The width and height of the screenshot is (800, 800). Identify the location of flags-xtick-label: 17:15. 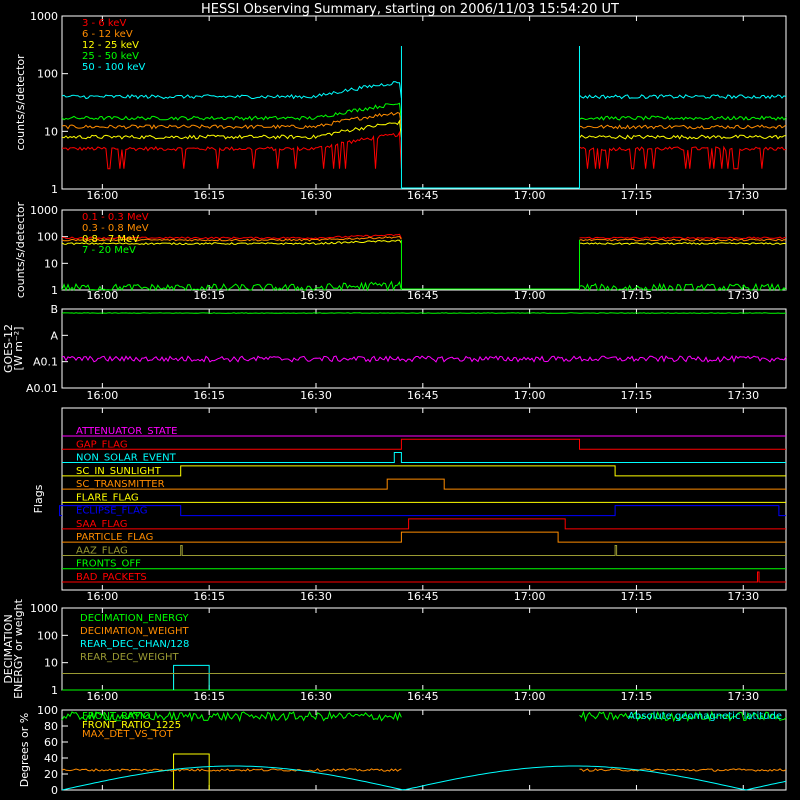
(637, 596).